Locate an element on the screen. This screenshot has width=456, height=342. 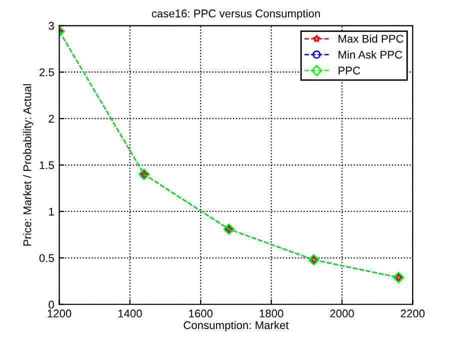
chart-title: case16: PPC versus Consumption is located at coordinates (236, 14).